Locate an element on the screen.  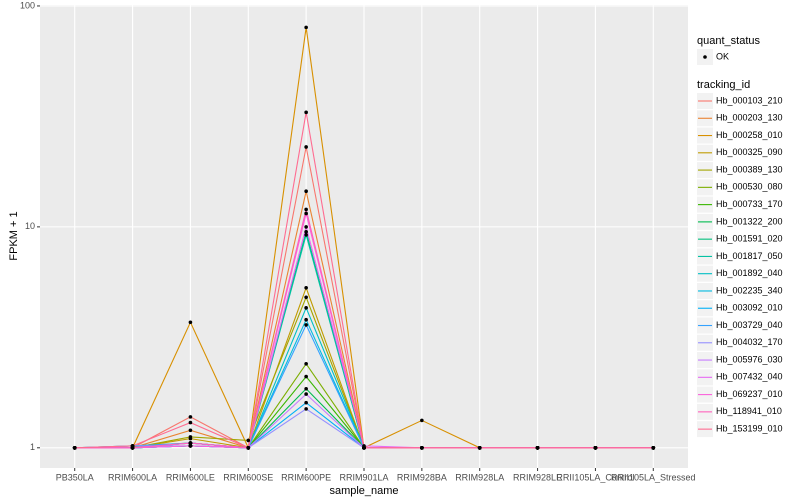
x-tick-label: RRIM928LA is located at coordinates (479, 477).